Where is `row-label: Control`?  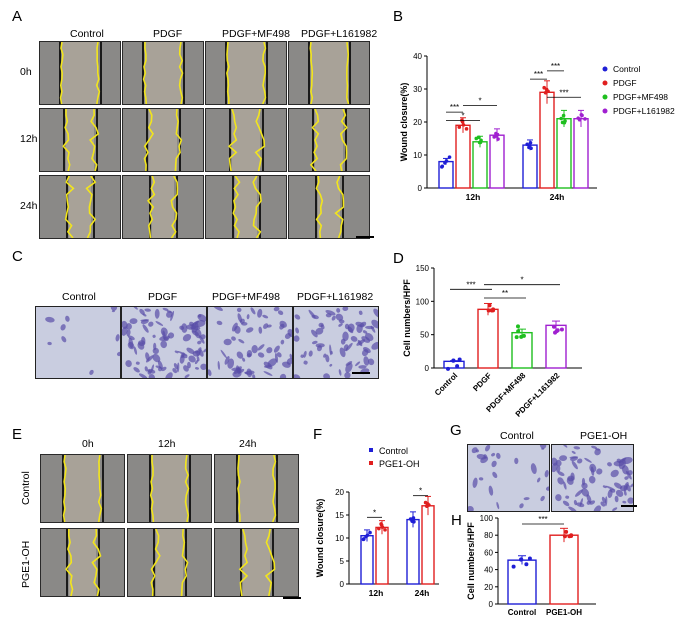
row-label: Control is located at coordinates (26, 488).